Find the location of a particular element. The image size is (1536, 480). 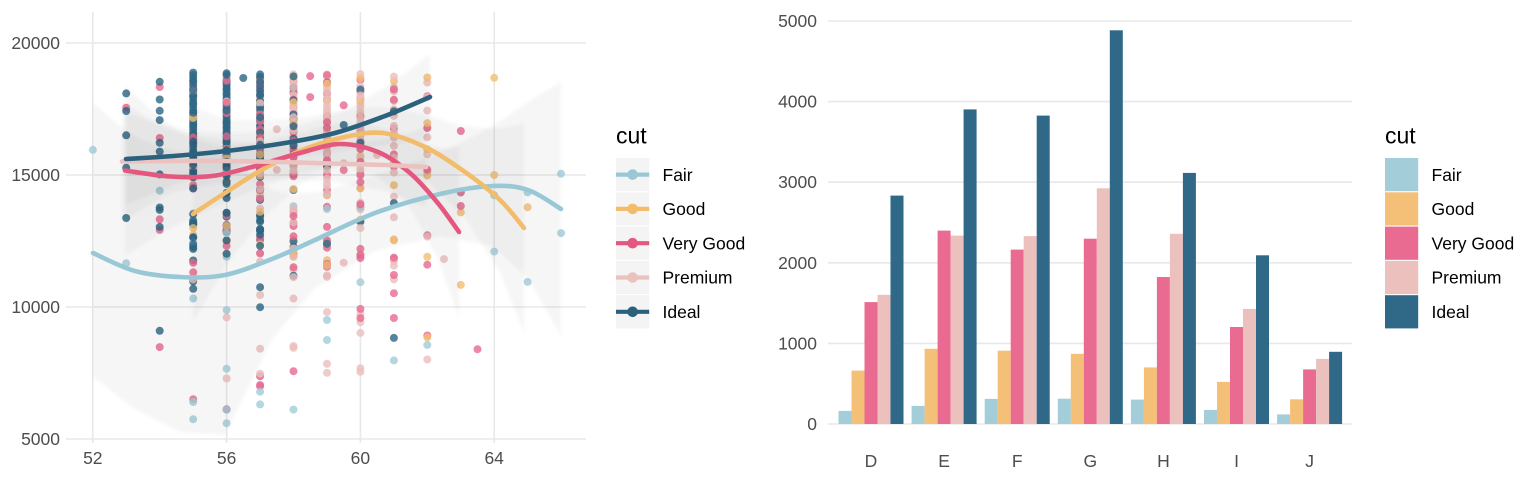

svg-text: 20000 is located at coordinates (35, 43).